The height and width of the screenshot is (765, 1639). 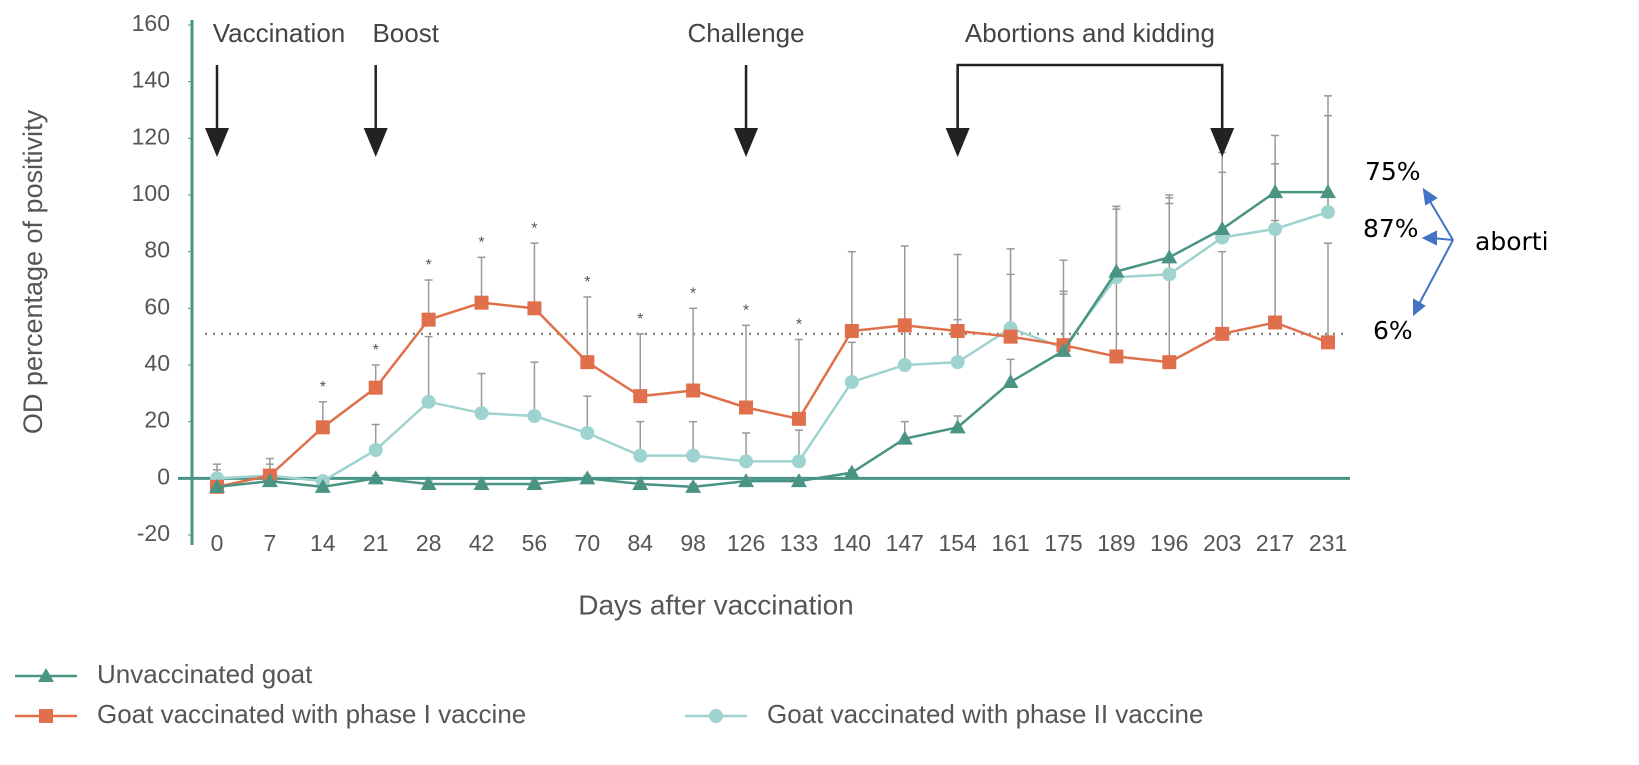 I want to click on x-tick-label: 161, so click(x=1010, y=543).